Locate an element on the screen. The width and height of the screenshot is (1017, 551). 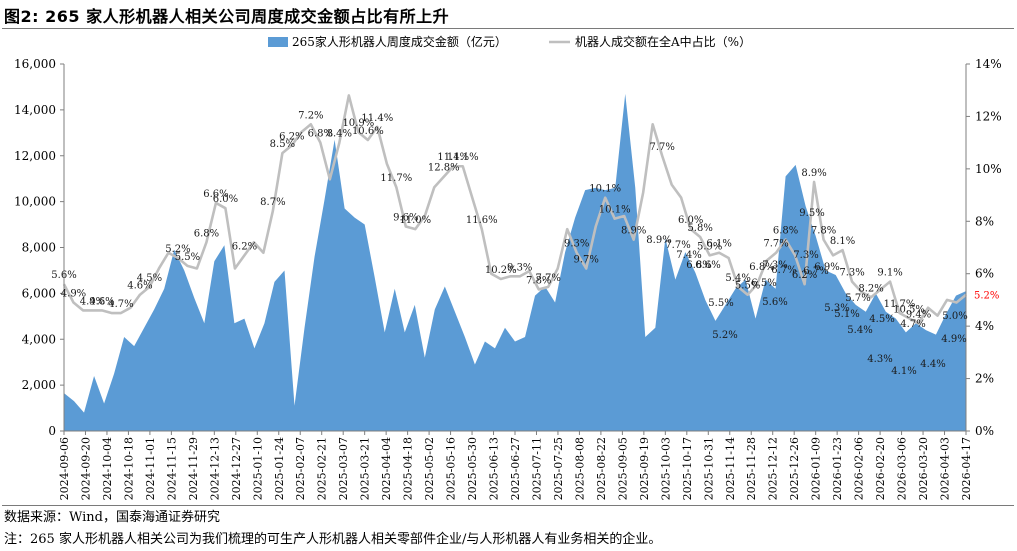
x-tick-label: 2025-09-19 is located at coordinates (644, 468).